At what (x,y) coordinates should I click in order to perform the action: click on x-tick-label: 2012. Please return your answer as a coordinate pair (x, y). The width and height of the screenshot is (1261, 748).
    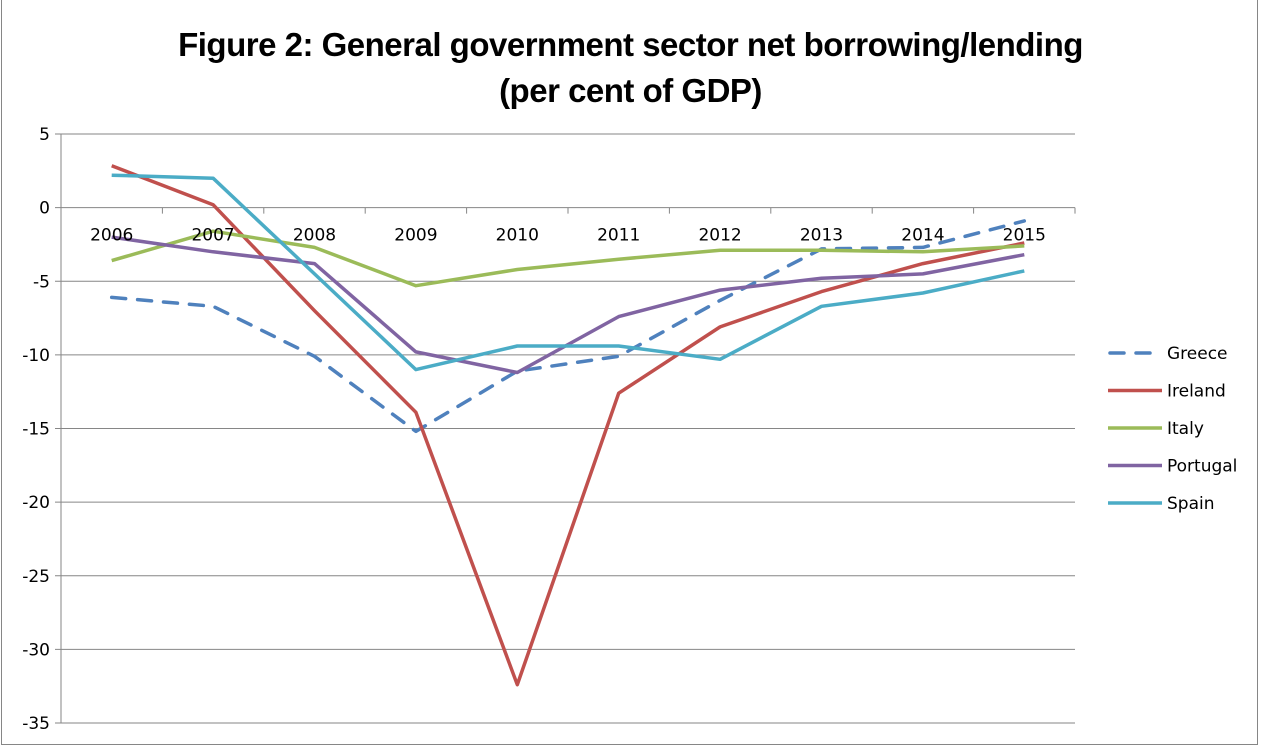
    Looking at the image, I should click on (719, 236).